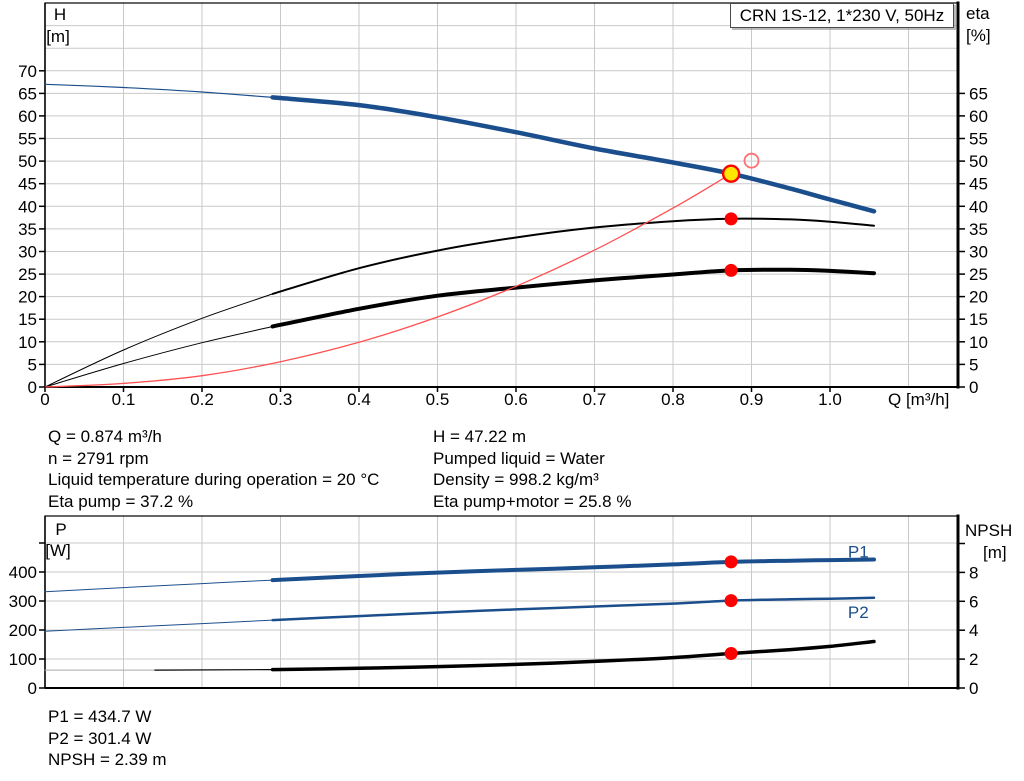 The height and width of the screenshot is (781, 1024). I want to click on head-curve-low-flow, so click(159, 90).